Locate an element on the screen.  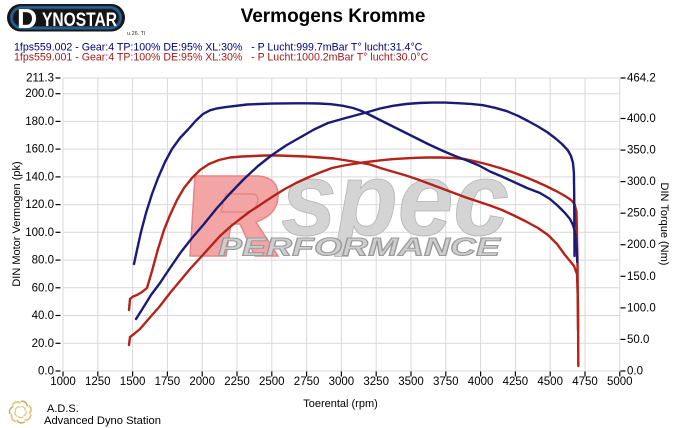
svg-text: A.D.S. is located at coordinates (63, 409).